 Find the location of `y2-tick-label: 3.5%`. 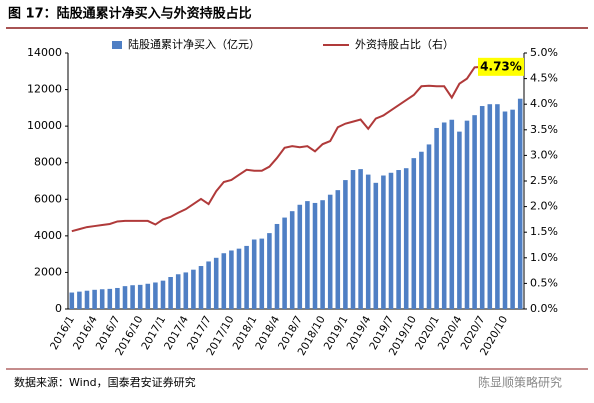

y2-tick-label: 3.5% is located at coordinates (544, 129).